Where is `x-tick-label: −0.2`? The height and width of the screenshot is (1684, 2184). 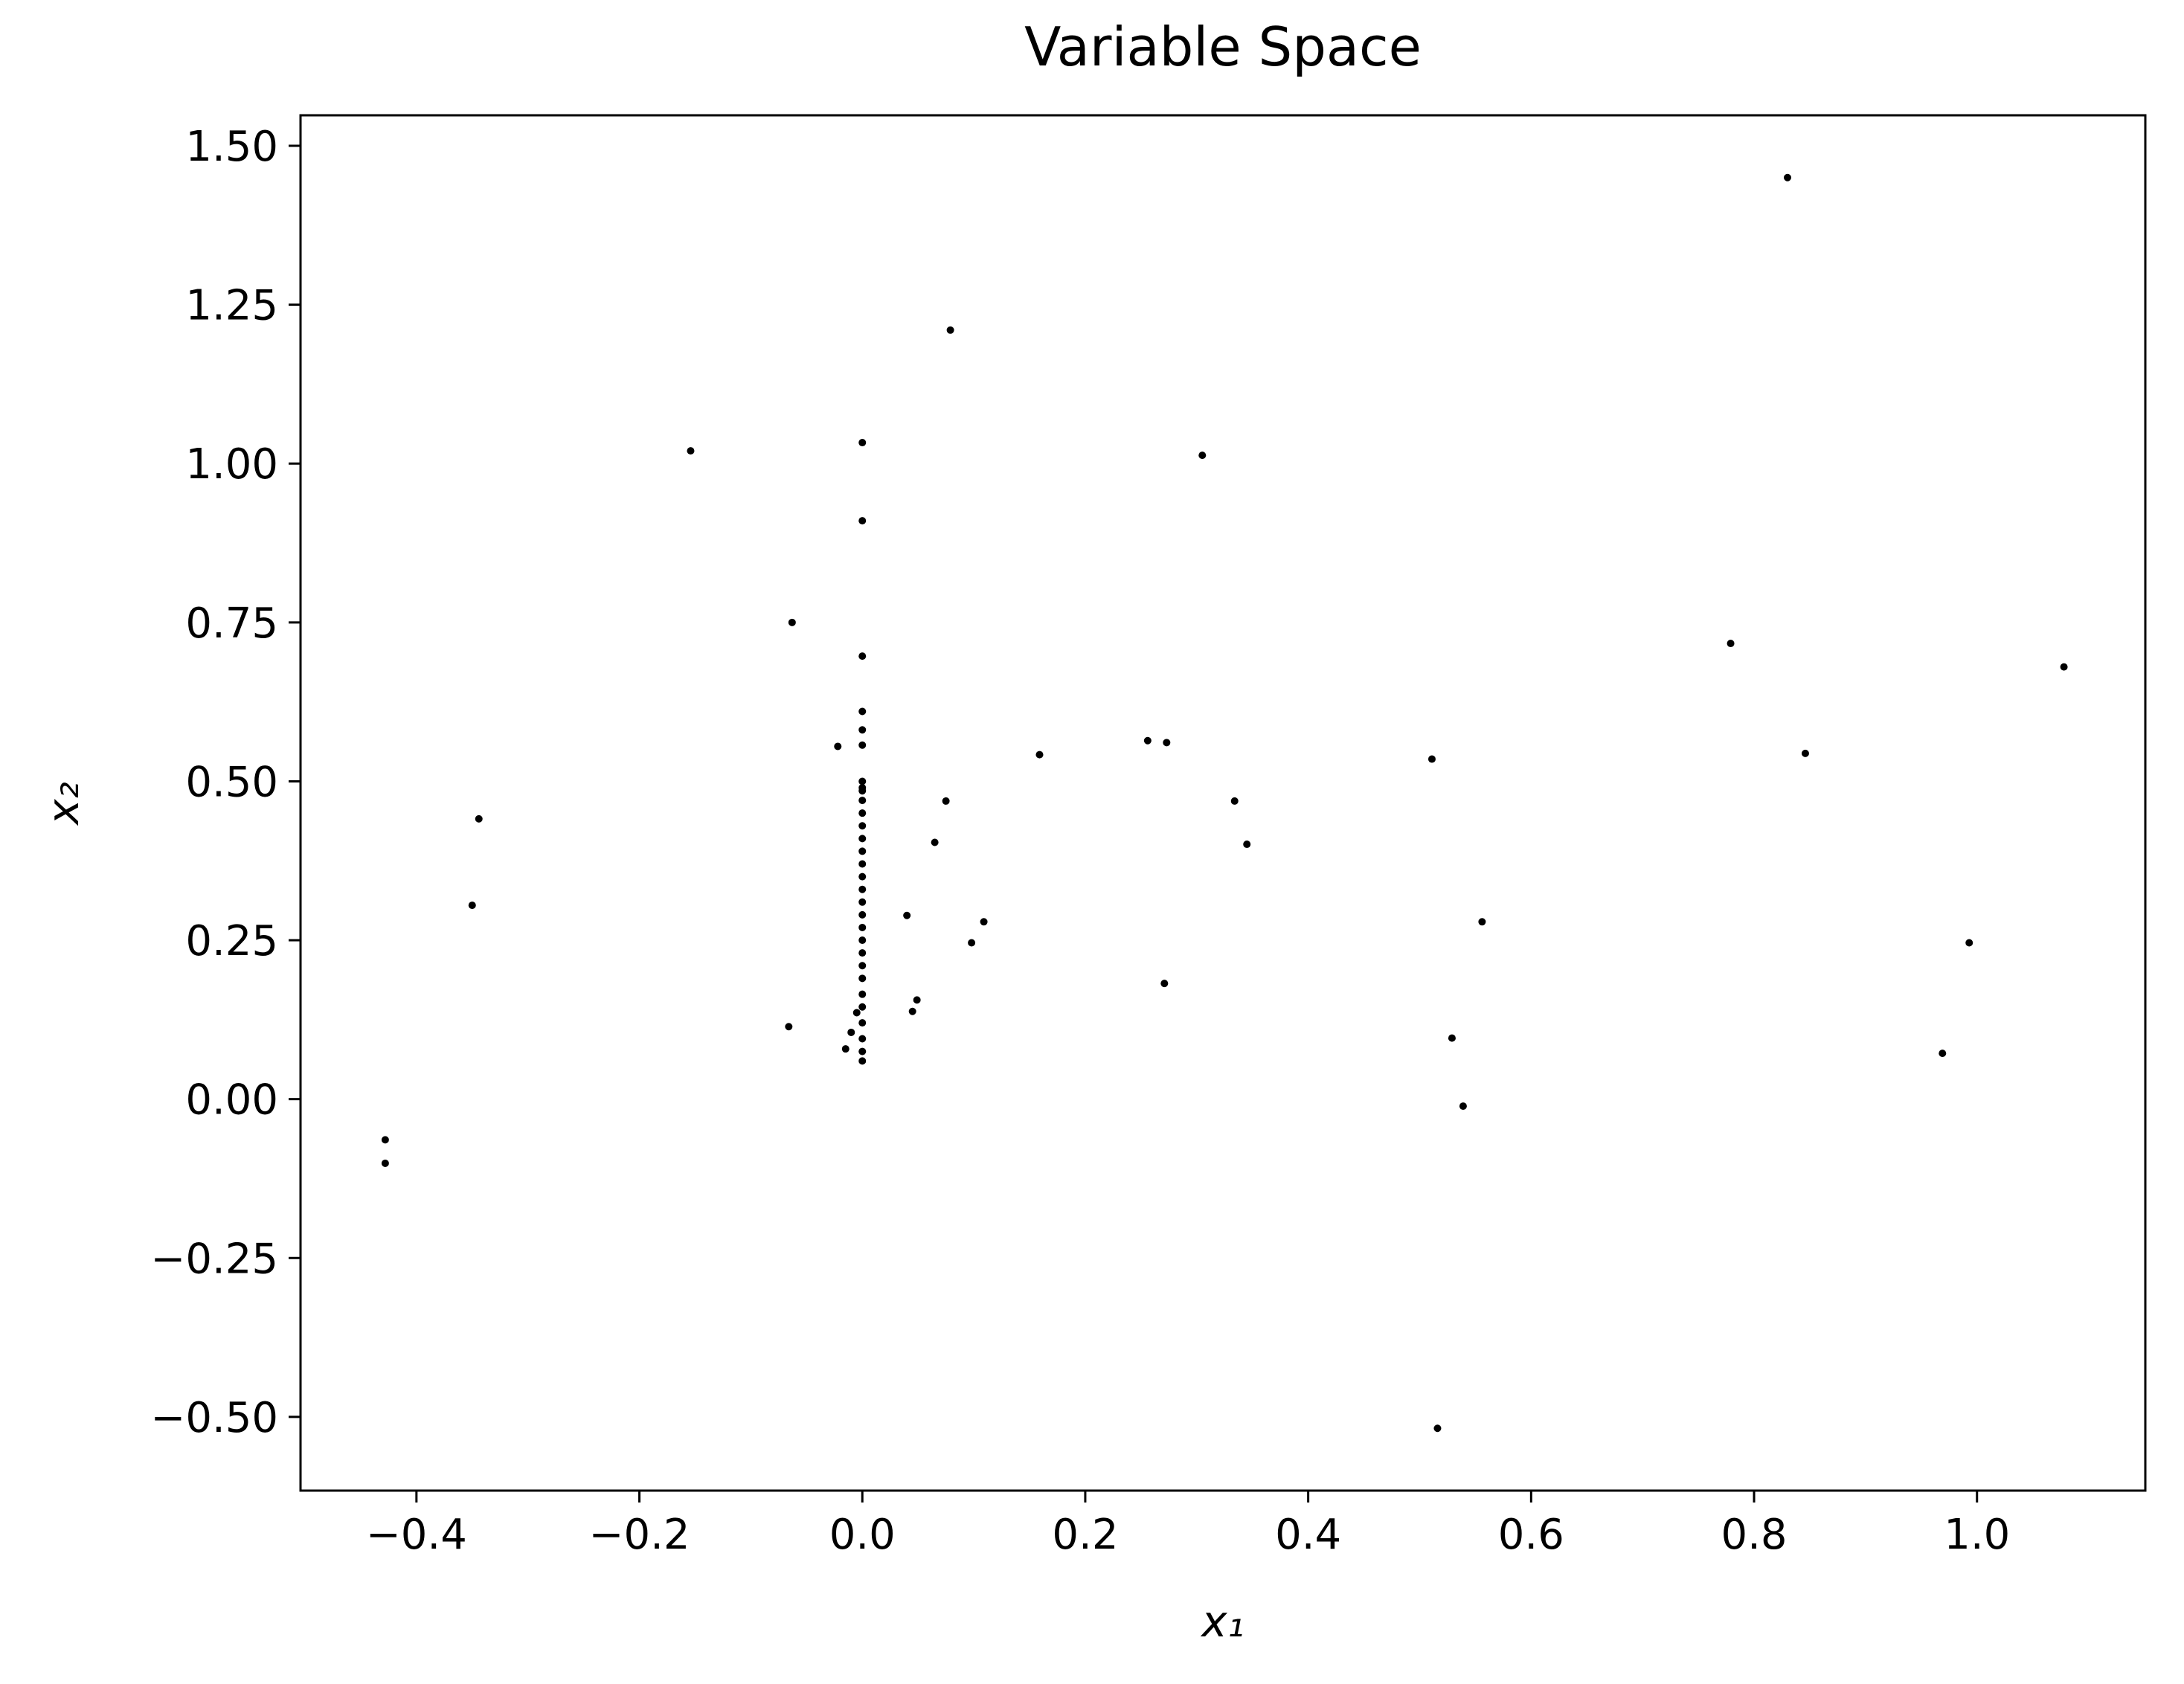
x-tick-label: −0.2 is located at coordinates (639, 1535).